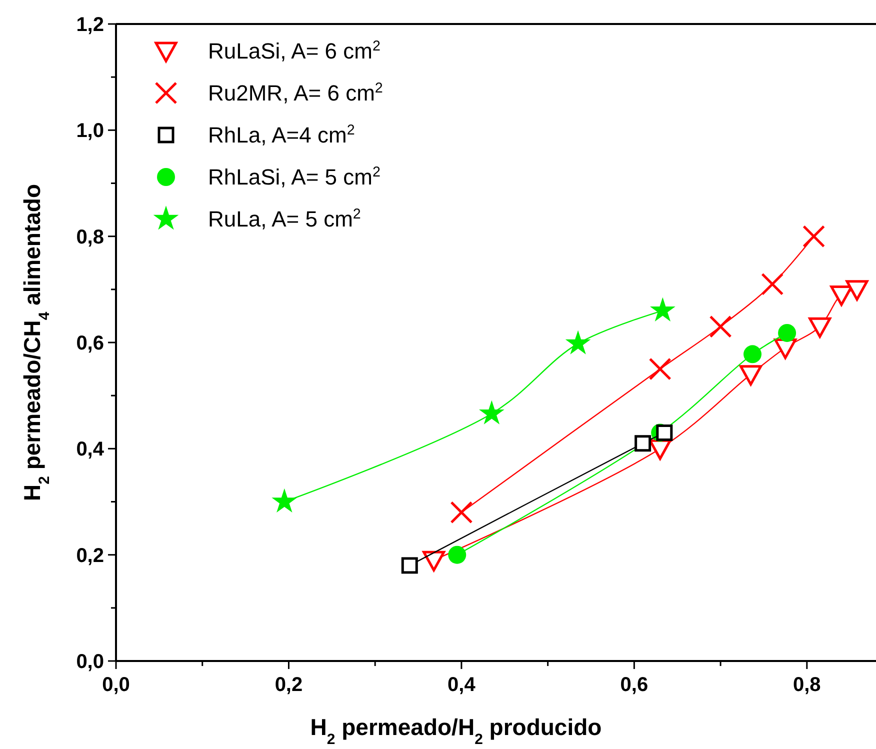 Image resolution: width=876 pixels, height=749 pixels. Describe the element at coordinates (116, 685) in the screenshot. I see `x-tick-label: 0,0` at that location.